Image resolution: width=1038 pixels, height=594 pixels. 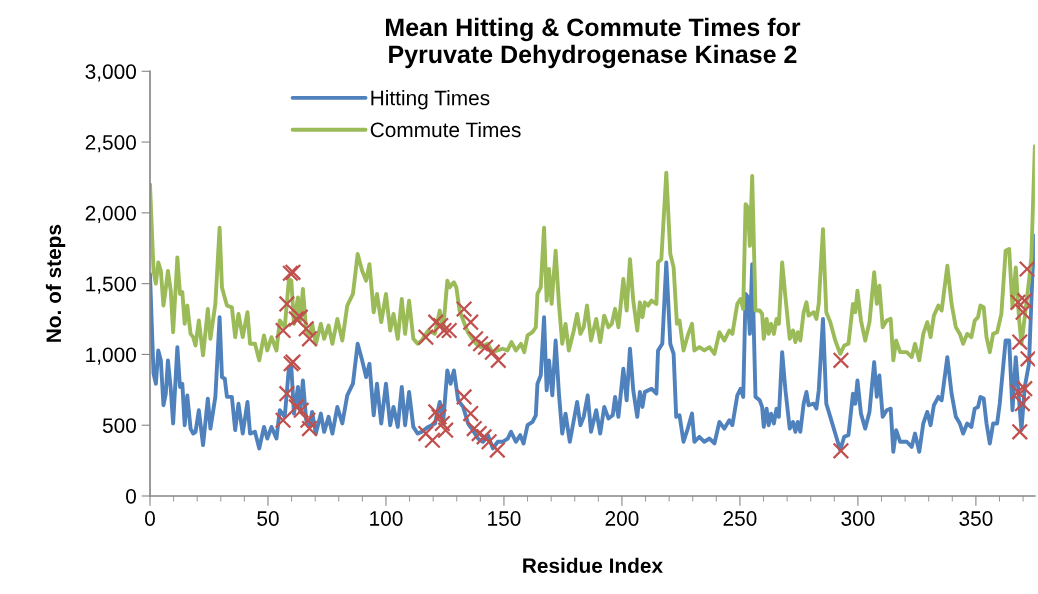 I want to click on y-tick-label: 1,500, so click(x=111, y=285).